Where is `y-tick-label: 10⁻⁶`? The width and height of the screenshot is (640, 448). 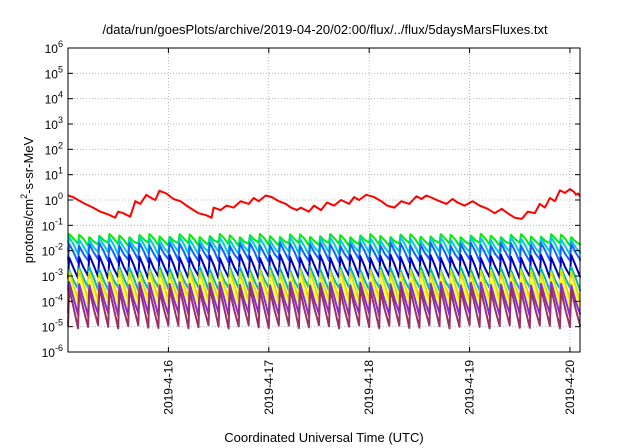 y-tick-label: 10⁻⁶ is located at coordinates (52, 351).